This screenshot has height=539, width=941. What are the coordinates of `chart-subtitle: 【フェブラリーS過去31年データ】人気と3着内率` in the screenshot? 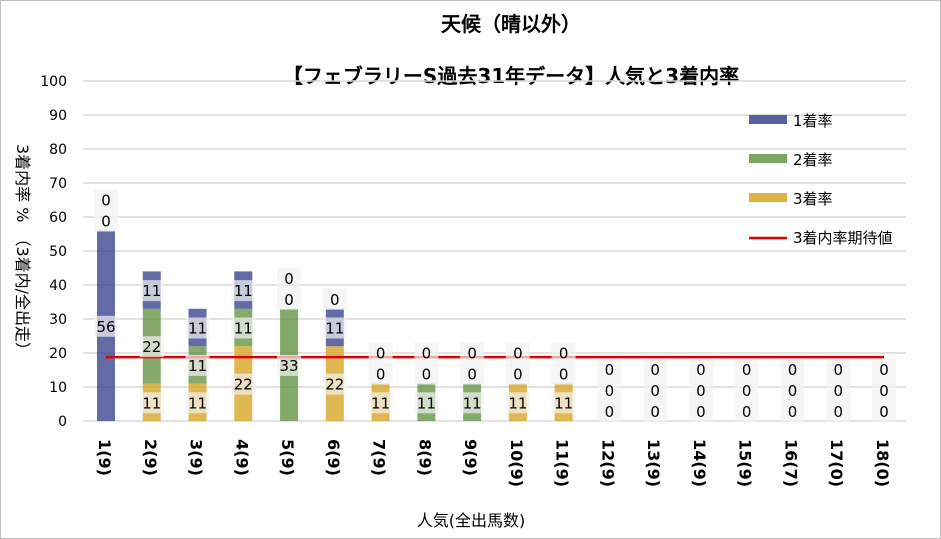 It's located at (511, 76).